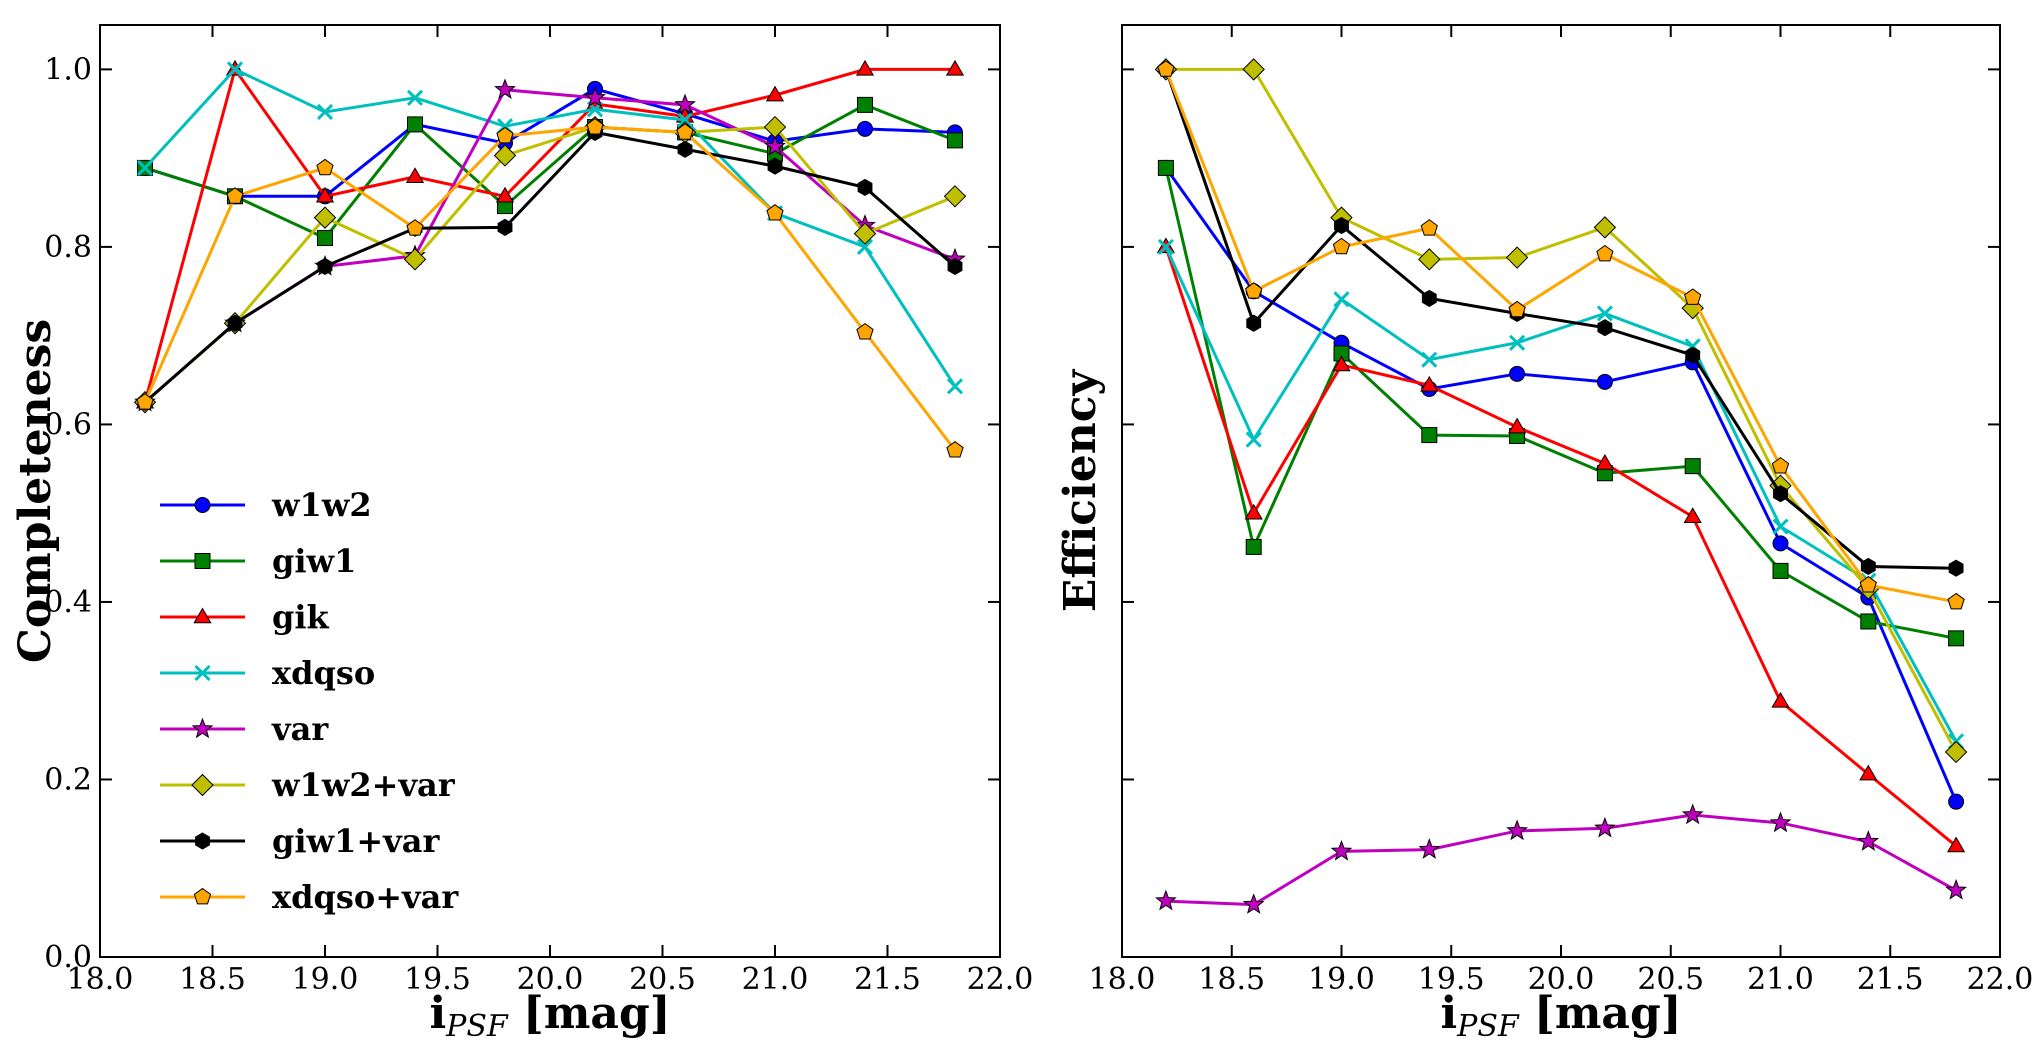 The height and width of the screenshot is (1052, 2040). Describe the element at coordinates (1560, 1016) in the screenshot. I see `x-axis-title-right: iPSF [mag]` at that location.